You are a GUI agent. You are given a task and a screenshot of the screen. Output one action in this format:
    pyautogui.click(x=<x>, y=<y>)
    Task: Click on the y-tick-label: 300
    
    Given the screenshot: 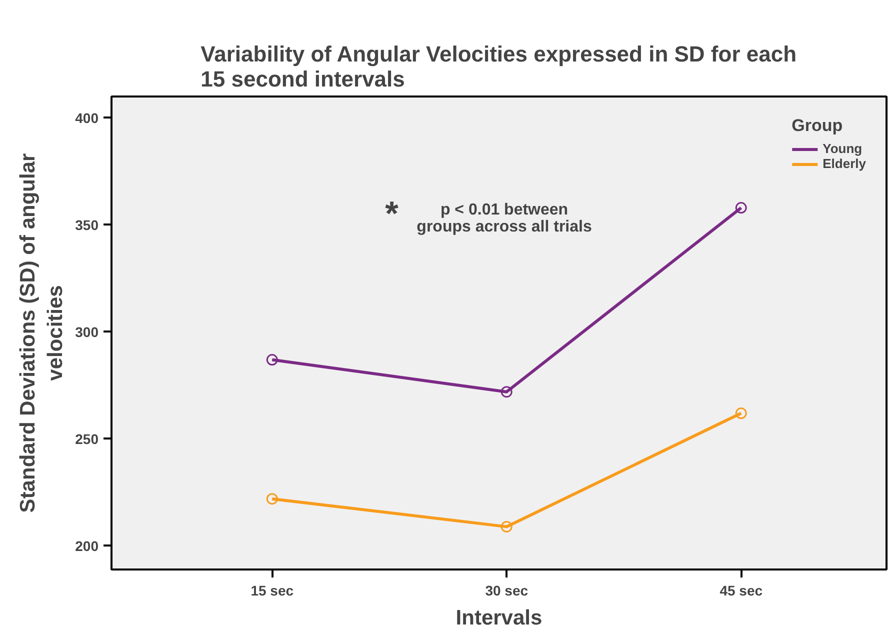 What is the action you would take?
    pyautogui.click(x=87, y=332)
    